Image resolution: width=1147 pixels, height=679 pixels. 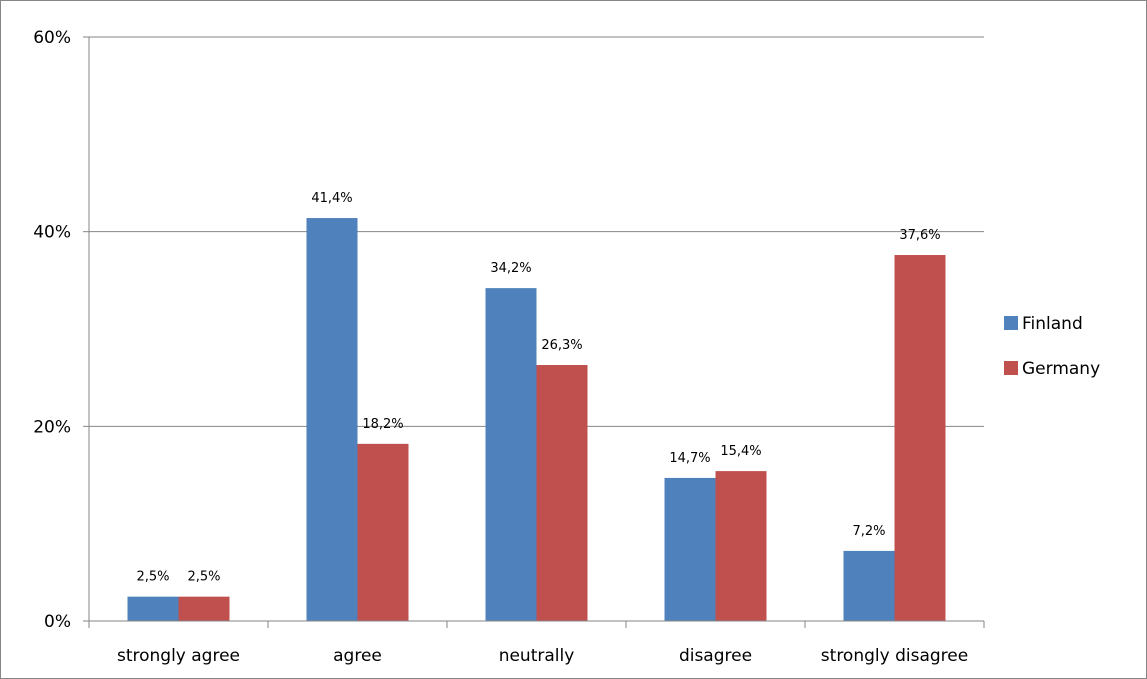 What do you see at coordinates (1052, 324) in the screenshot?
I see `legend-label-finland: Finland` at bounding box center [1052, 324].